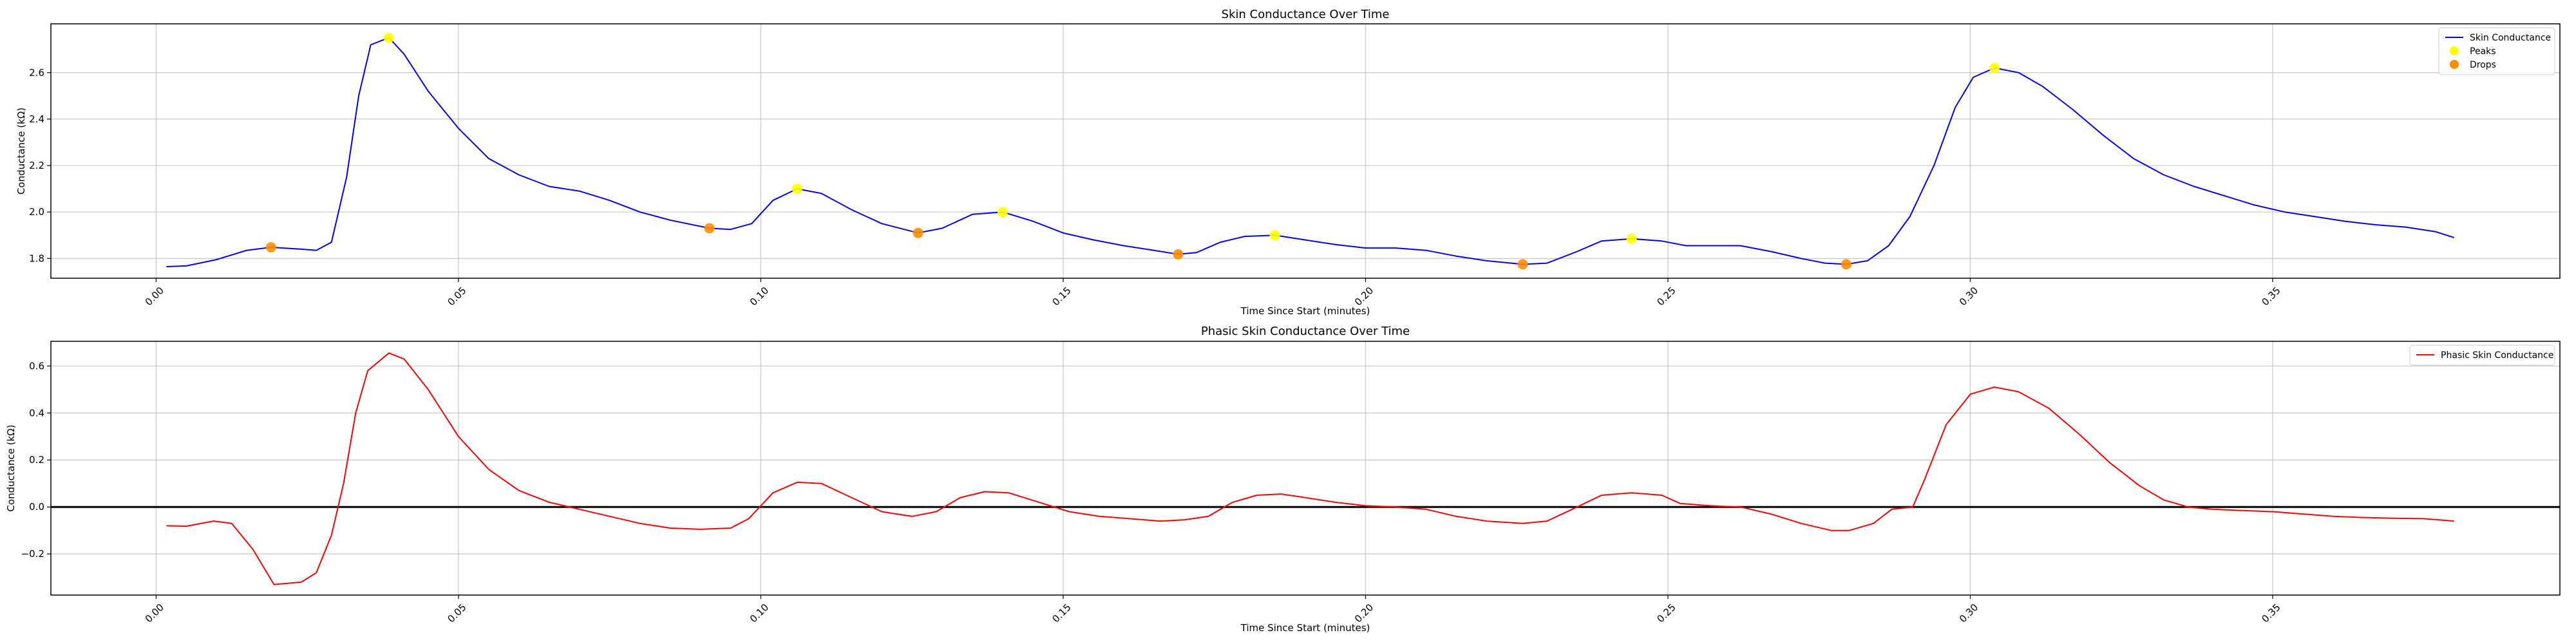 The width and height of the screenshot is (2576, 644). I want to click on chart-title: Phasic Skin Conductance Over Time, so click(1305, 332).